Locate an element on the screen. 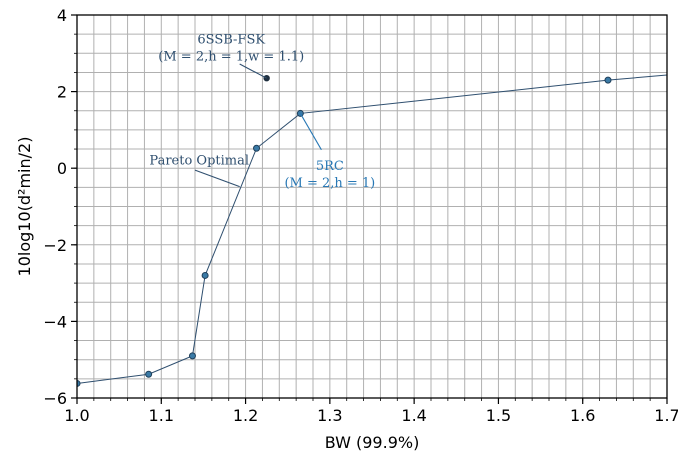 The width and height of the screenshot is (678, 454). annotation-text: 6SSB-FSK is located at coordinates (231, 40).